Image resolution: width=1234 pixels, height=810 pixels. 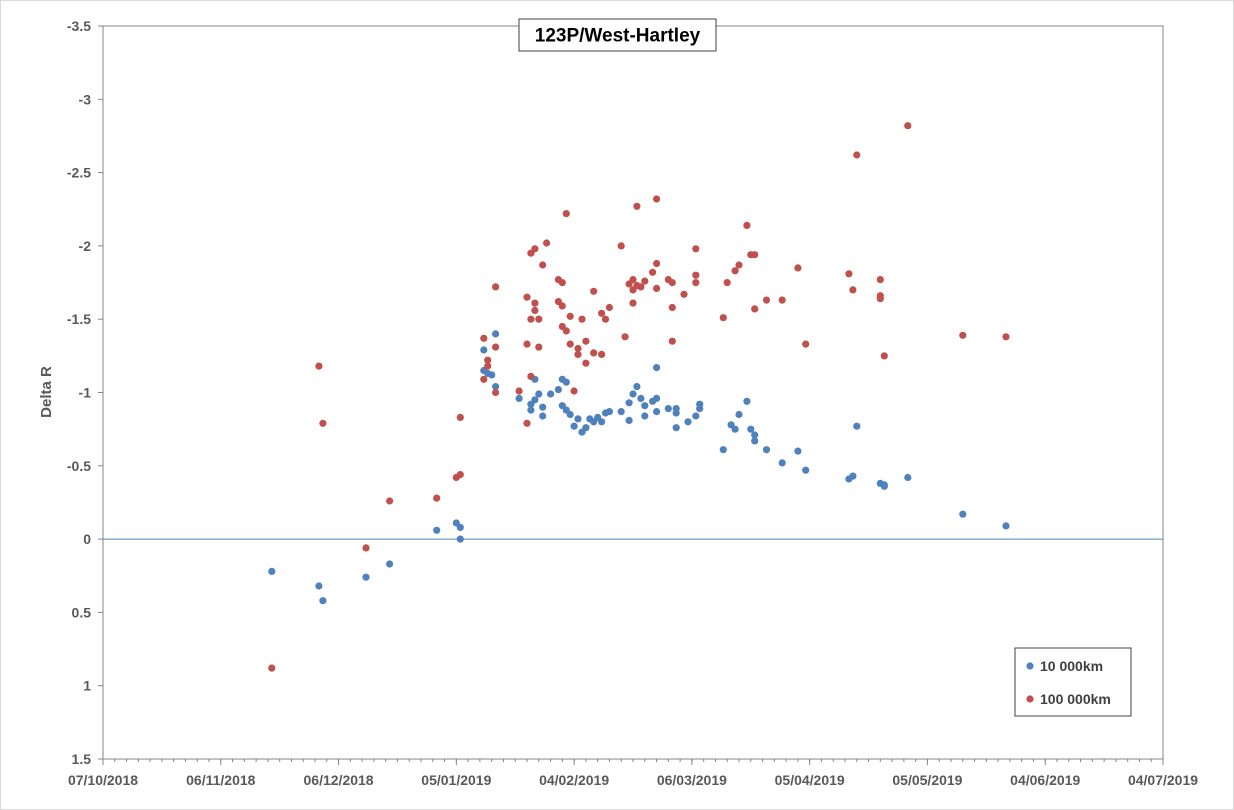 What do you see at coordinates (1045, 780) in the screenshot?
I see `x-tick-label: 04/06/2019` at bounding box center [1045, 780].